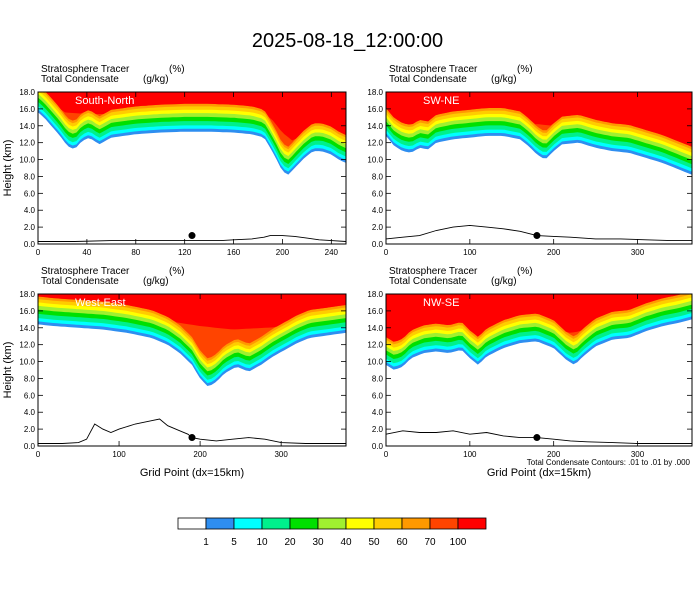 Image resolution: width=695 pixels, height=612 pixels. Describe the element at coordinates (234, 542) in the screenshot. I see `colorbar-label: 5` at that location.